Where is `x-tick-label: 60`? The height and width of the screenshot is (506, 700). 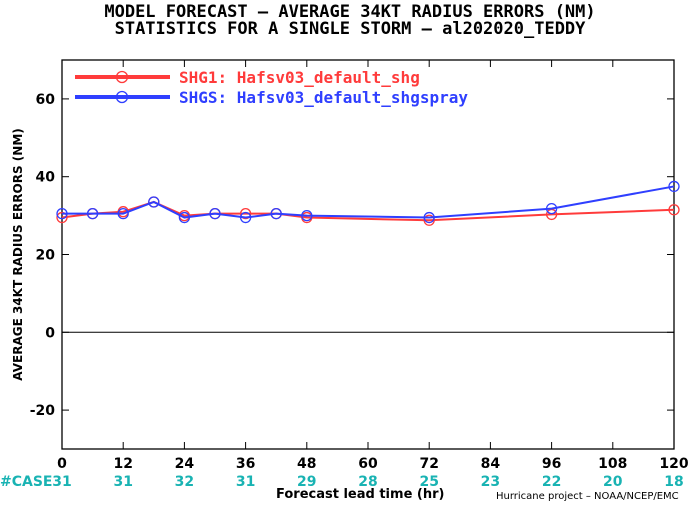
x-tick-label: 60 is located at coordinates (368, 464).